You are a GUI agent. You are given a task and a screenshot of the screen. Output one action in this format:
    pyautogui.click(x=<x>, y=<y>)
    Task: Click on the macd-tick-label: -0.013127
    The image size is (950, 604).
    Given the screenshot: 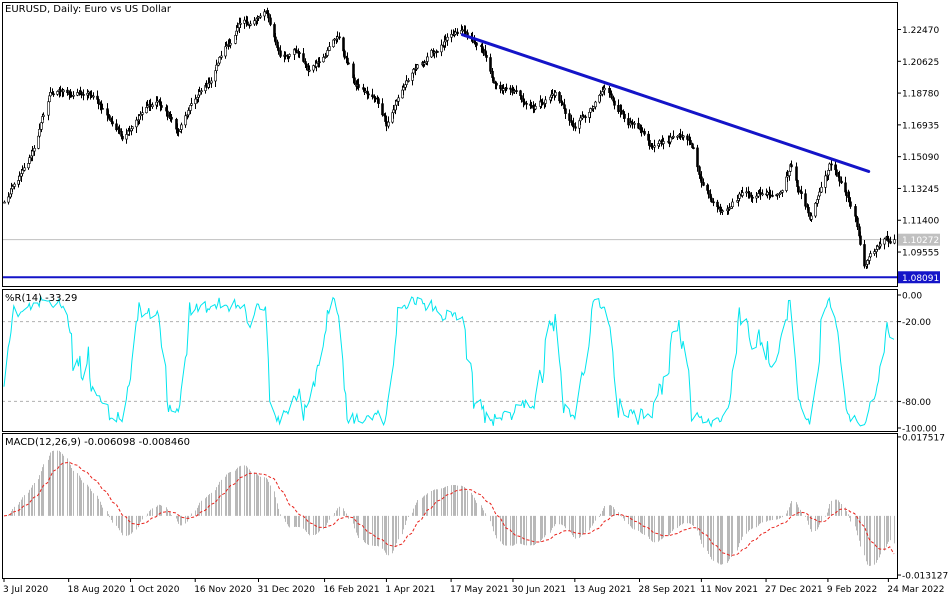 What is the action you would take?
    pyautogui.click(x=925, y=577)
    